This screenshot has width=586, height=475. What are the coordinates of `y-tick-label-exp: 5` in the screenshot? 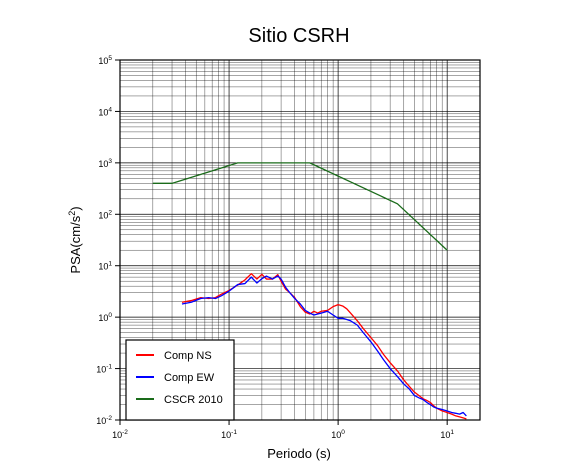 It's located at (110, 58).